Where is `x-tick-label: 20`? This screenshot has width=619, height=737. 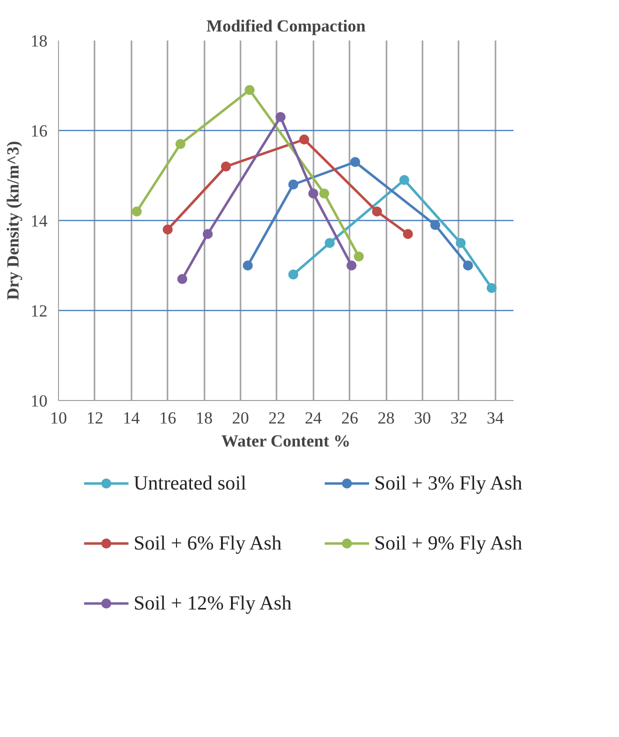 x-tick-label: 20 is located at coordinates (240, 418).